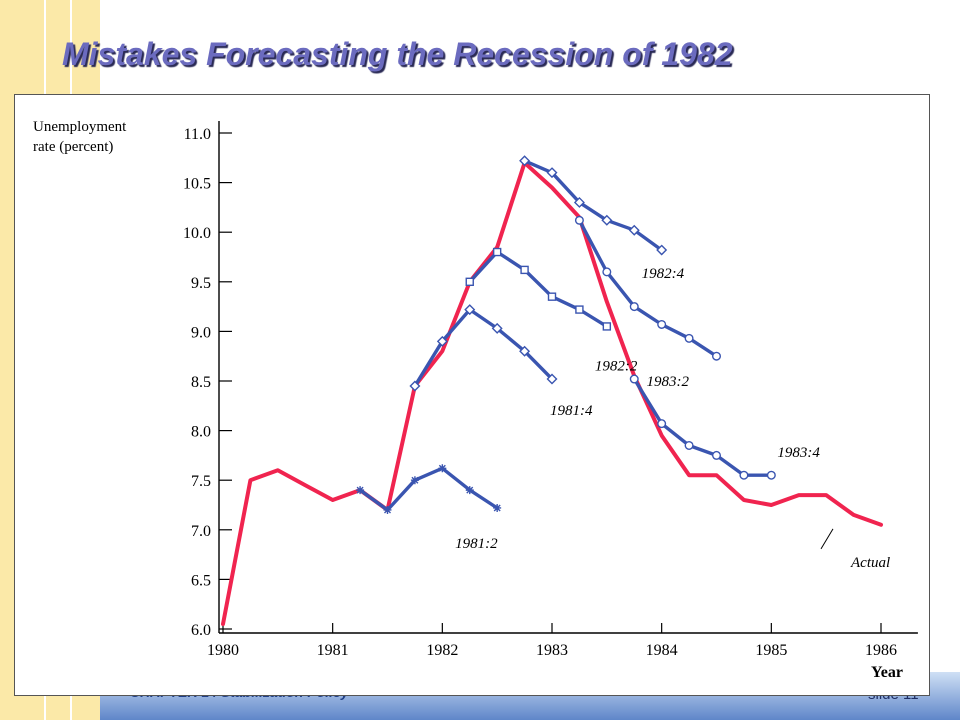  I want to click on y-tick-label: 7.0, so click(201, 531).